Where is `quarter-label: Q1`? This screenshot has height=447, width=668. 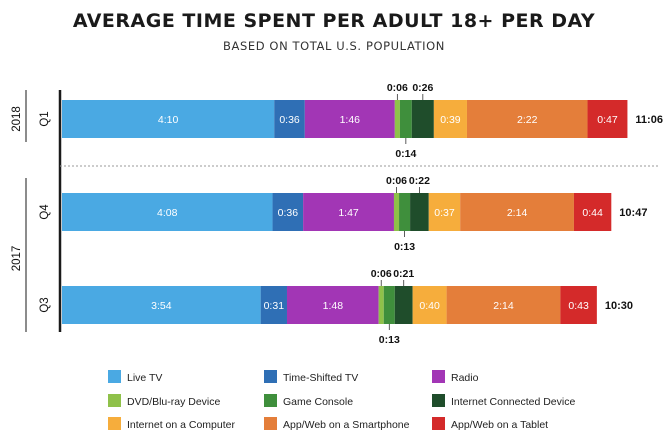
quarter-label: Q1 is located at coordinates (45, 118).